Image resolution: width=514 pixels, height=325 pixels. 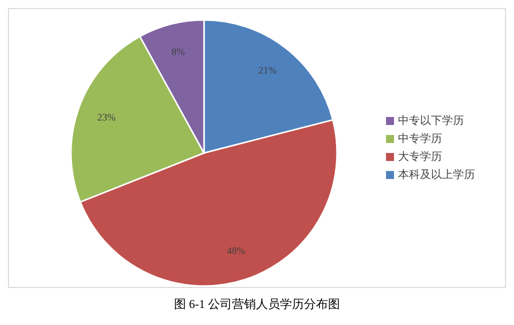 I want to click on legend-label: 中专以下学历, so click(x=431, y=120).